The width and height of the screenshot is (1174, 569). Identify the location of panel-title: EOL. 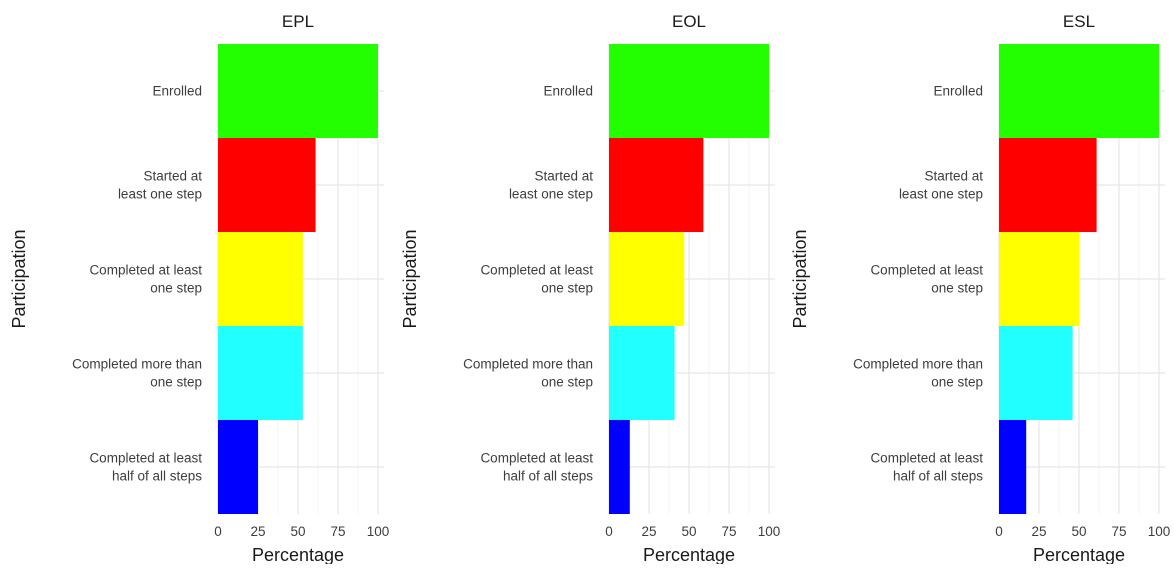
(689, 21).